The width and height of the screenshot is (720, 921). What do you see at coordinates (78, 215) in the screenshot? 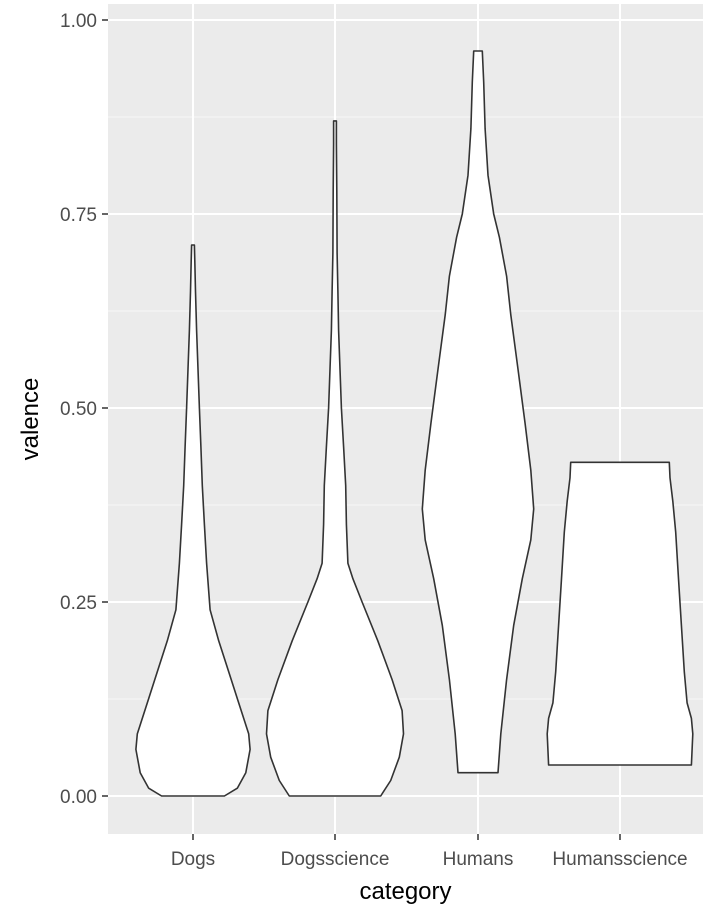
I see `y-tick-label: 0.75` at bounding box center [78, 215].